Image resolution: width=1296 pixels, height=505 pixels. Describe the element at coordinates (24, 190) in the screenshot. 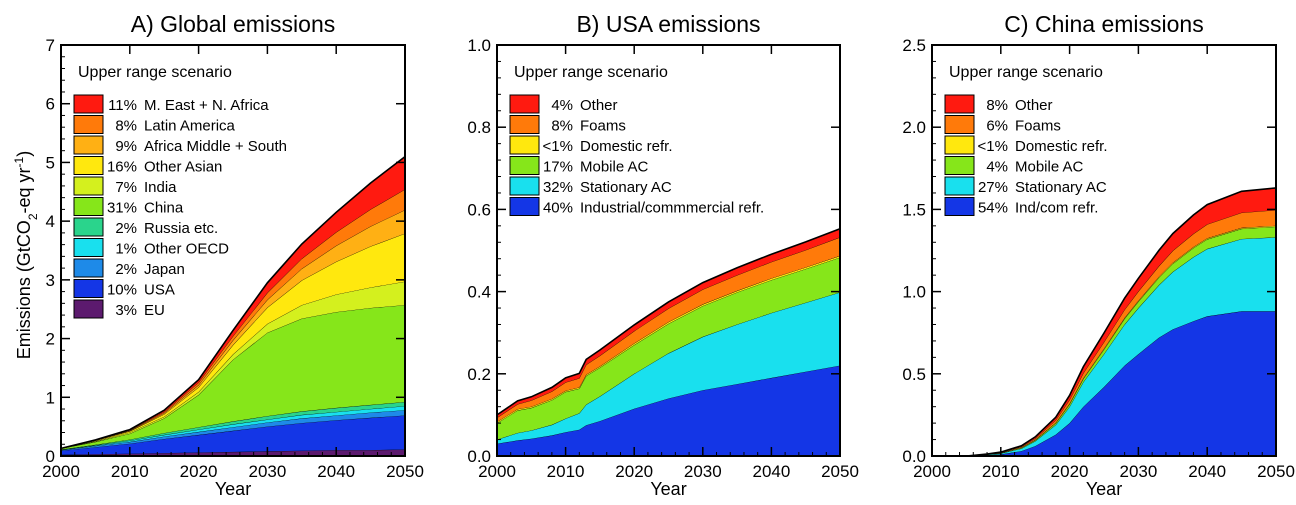

I see `y-axis-label-mid: -eq yr` at that location.